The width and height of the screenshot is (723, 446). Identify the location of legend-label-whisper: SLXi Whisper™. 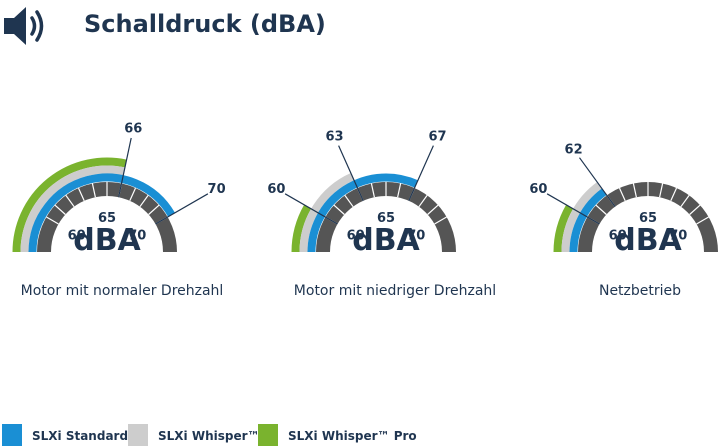
(209, 436).